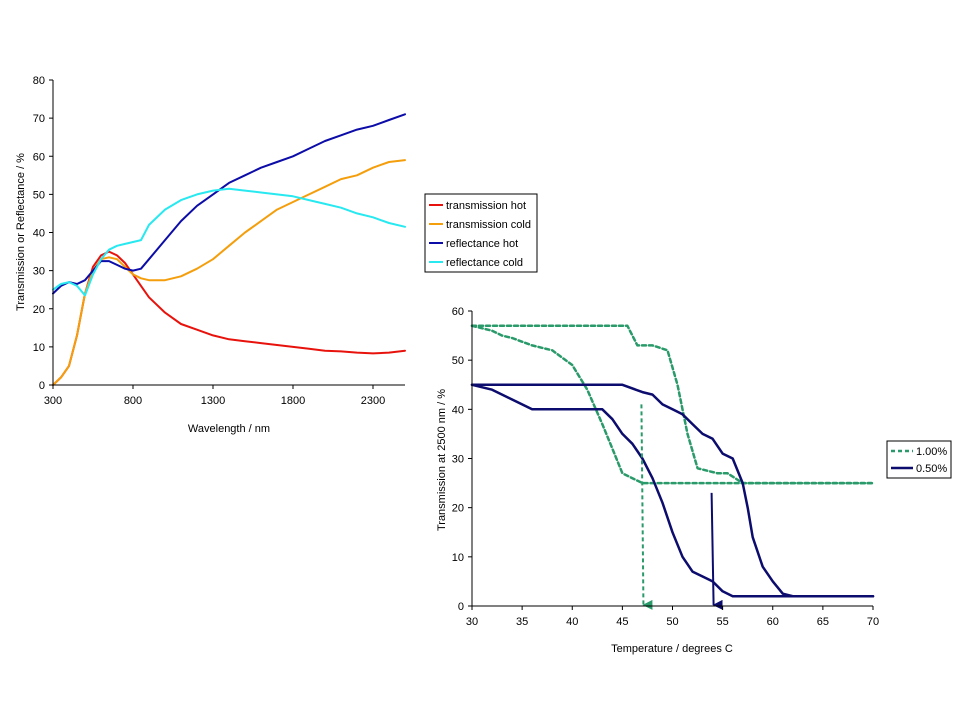  What do you see at coordinates (373, 401) in the screenshot?
I see `spectrum-x-tick-label: 2300` at bounding box center [373, 401].